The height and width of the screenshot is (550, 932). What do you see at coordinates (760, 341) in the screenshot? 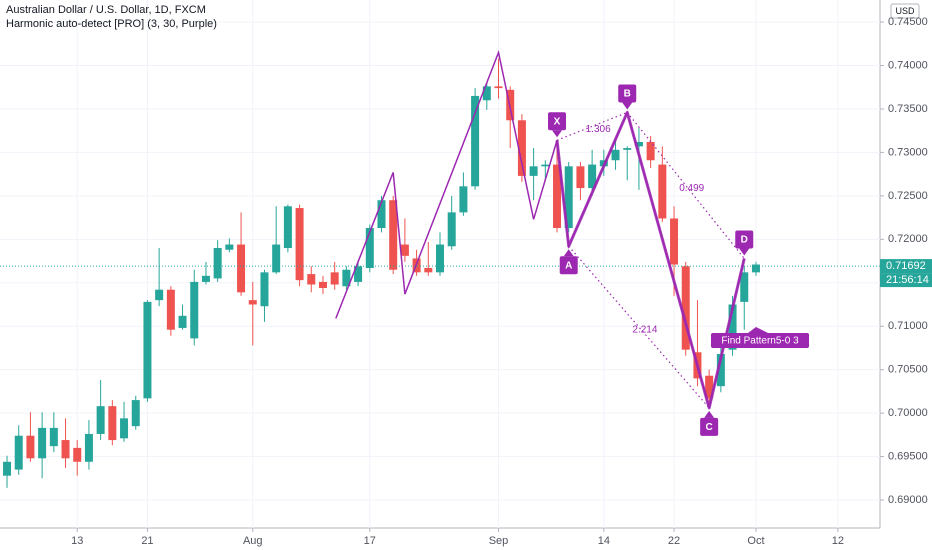
I see `pattern-name: Find Pattern5-0 3` at bounding box center [760, 341].